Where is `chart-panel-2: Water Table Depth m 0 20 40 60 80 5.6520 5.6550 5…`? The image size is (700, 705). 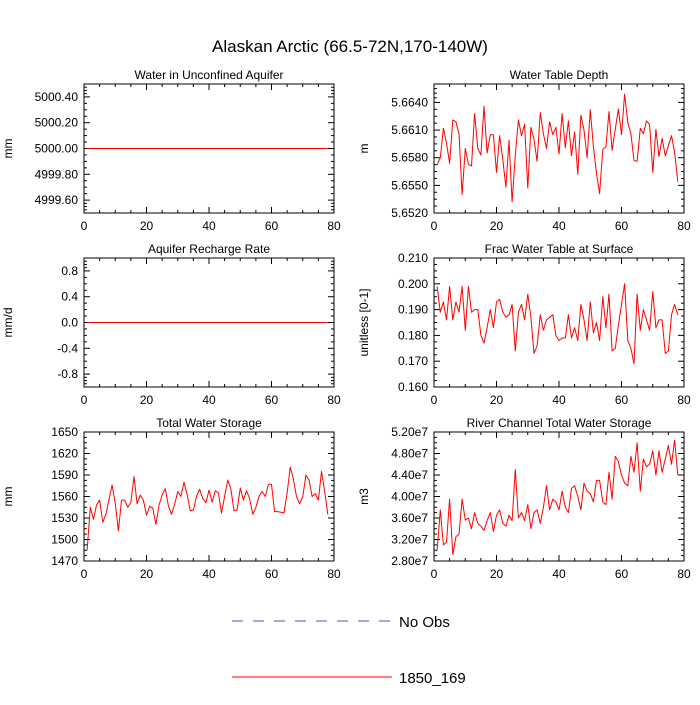
chart-panel-2: Water Table Depth m 0 20 40 60 80 5.6520 5.6550 5… is located at coordinates (524, 150).